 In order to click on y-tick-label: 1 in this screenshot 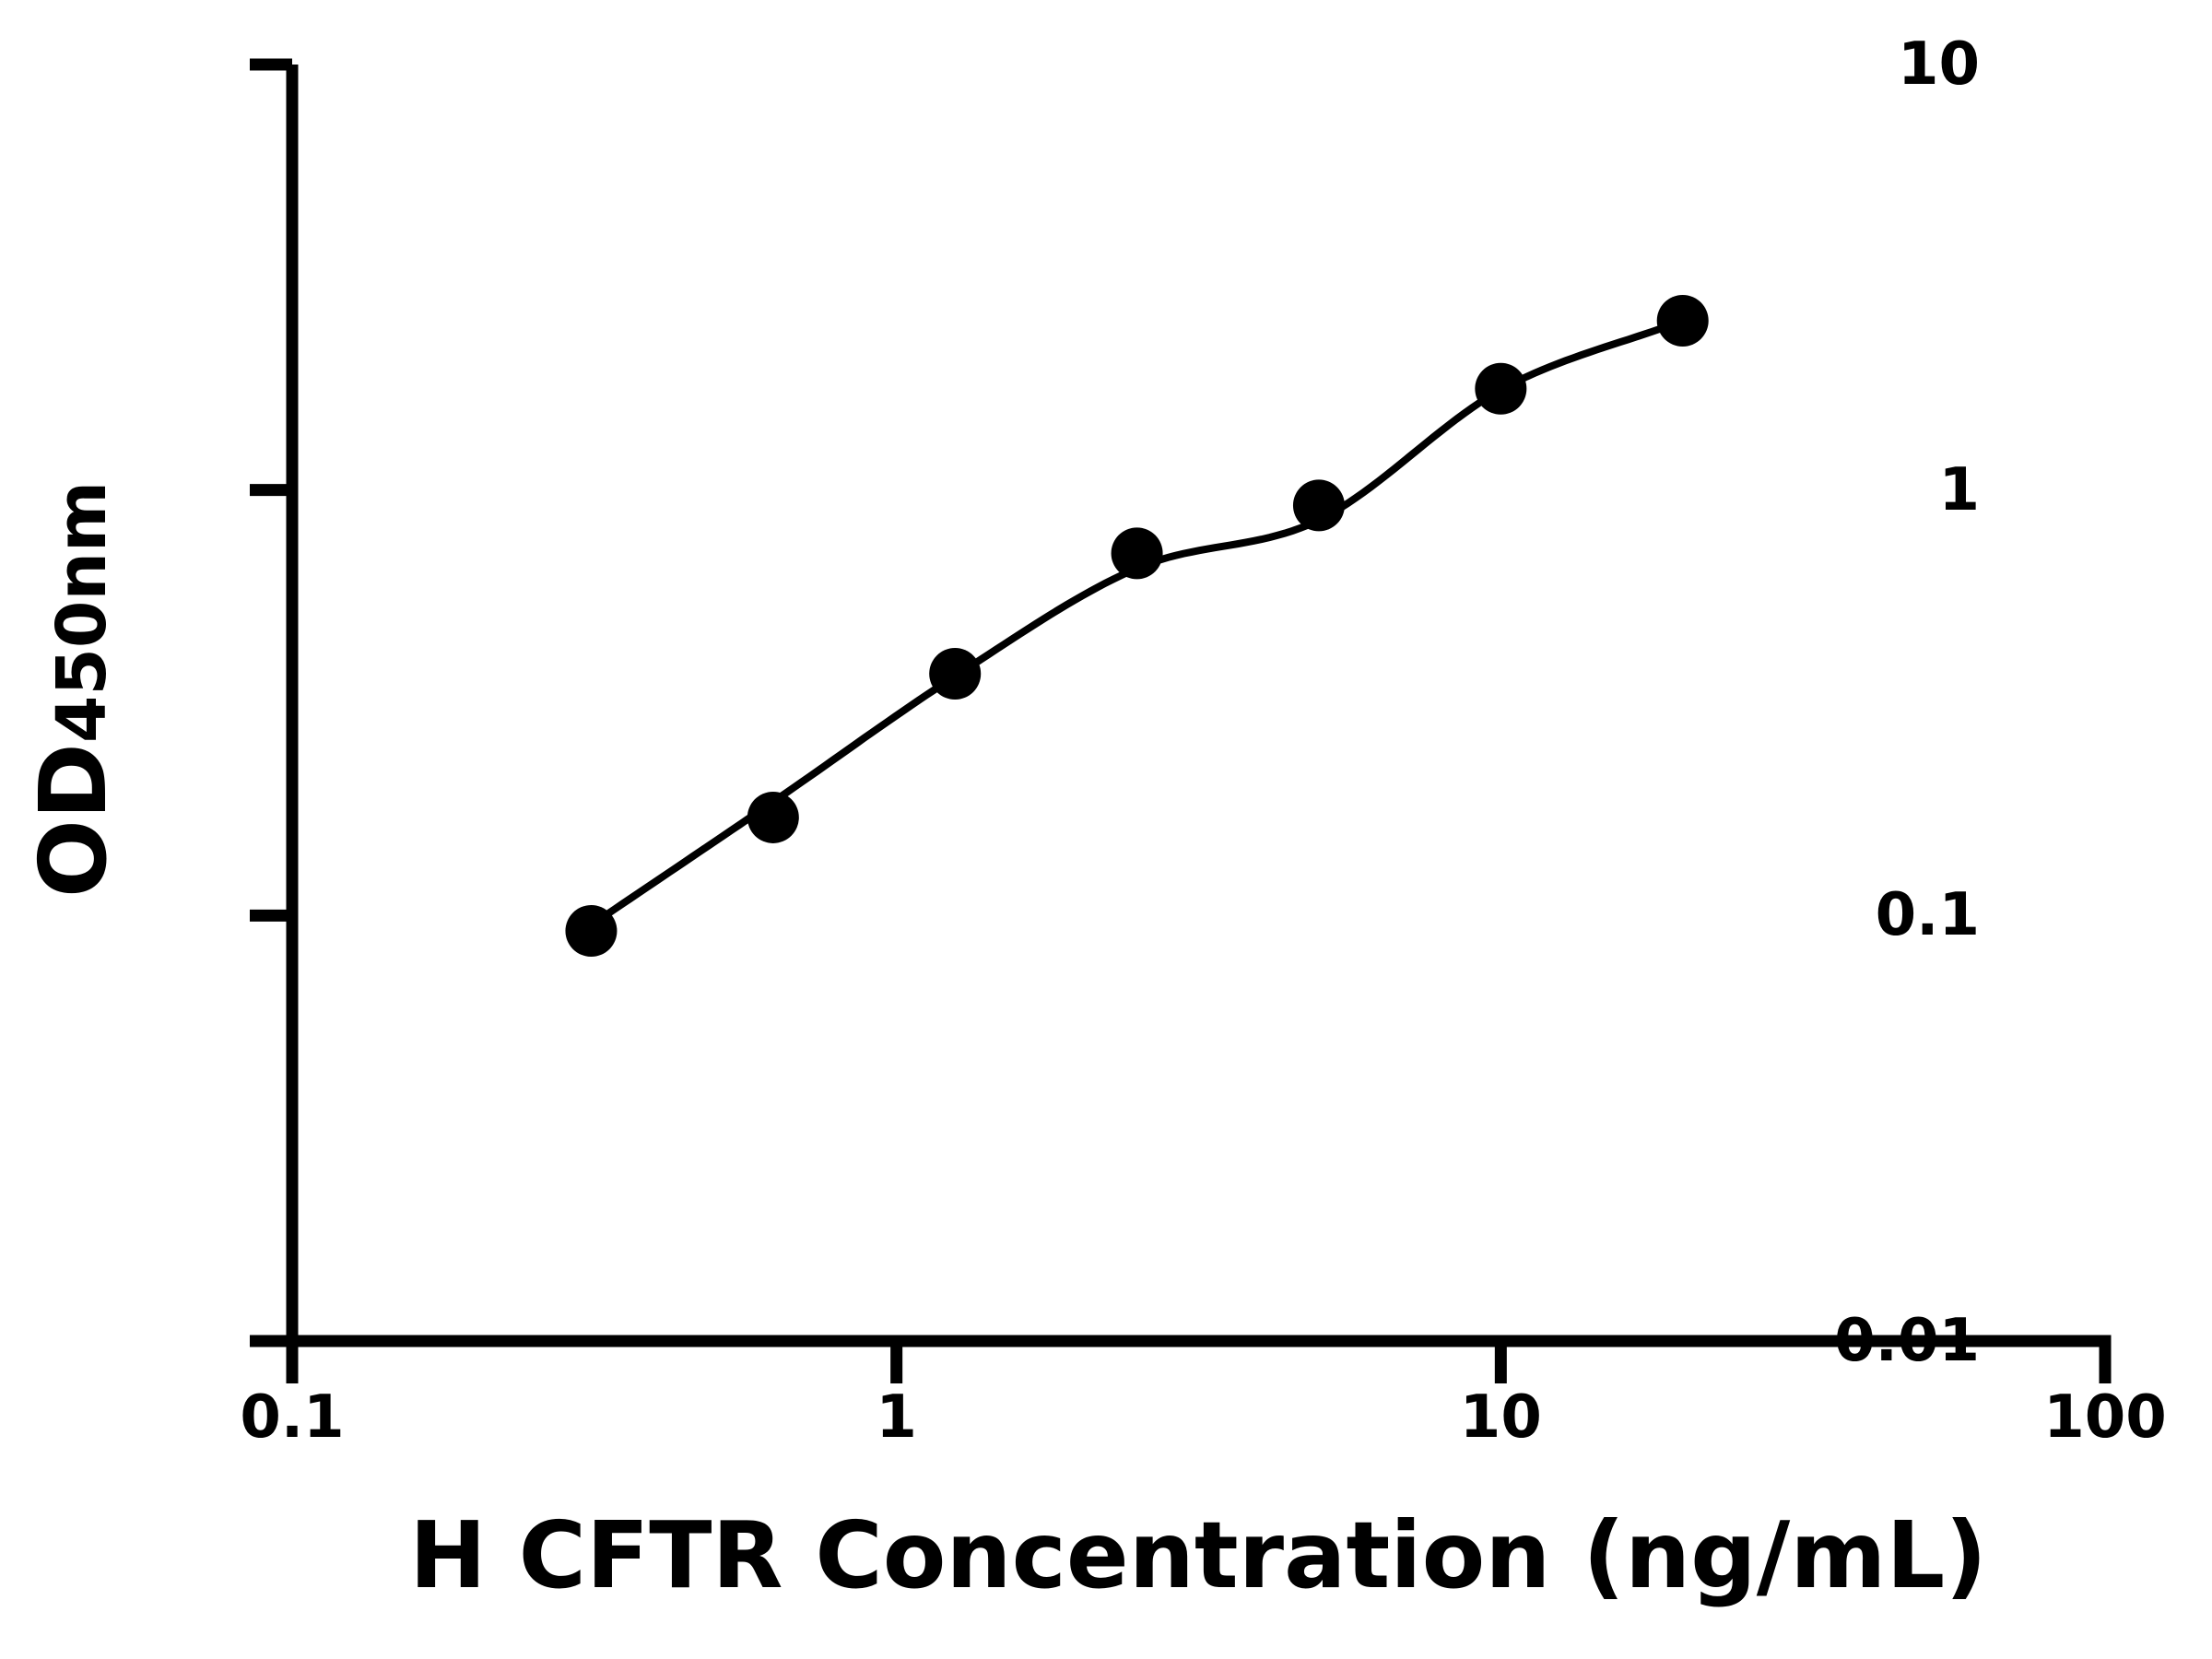, I will do `click(1959, 489)`.